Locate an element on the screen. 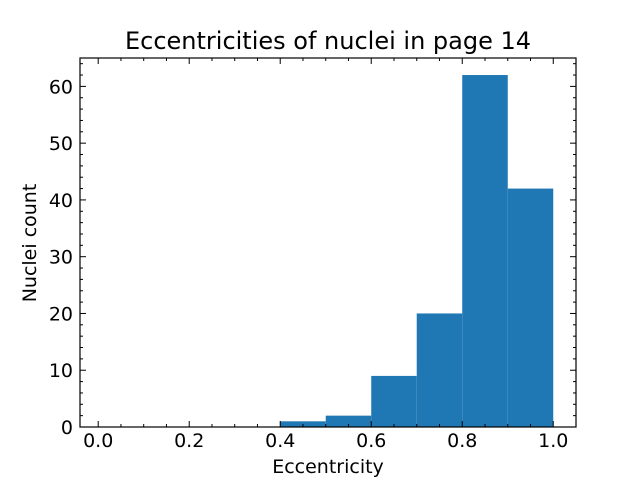  tick-label: 20 is located at coordinates (61, 314).